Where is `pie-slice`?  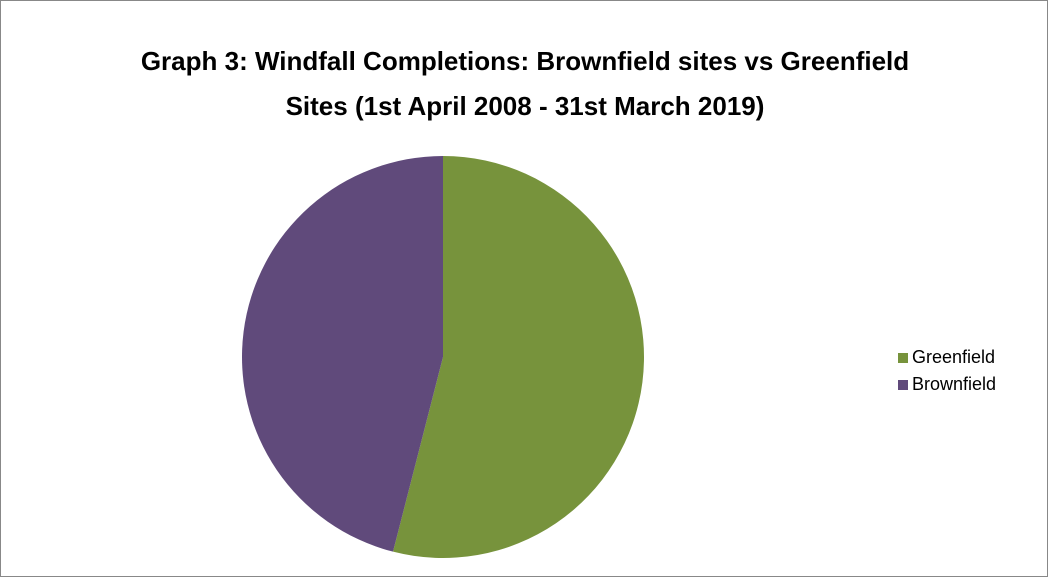 pie-slice is located at coordinates (342, 354).